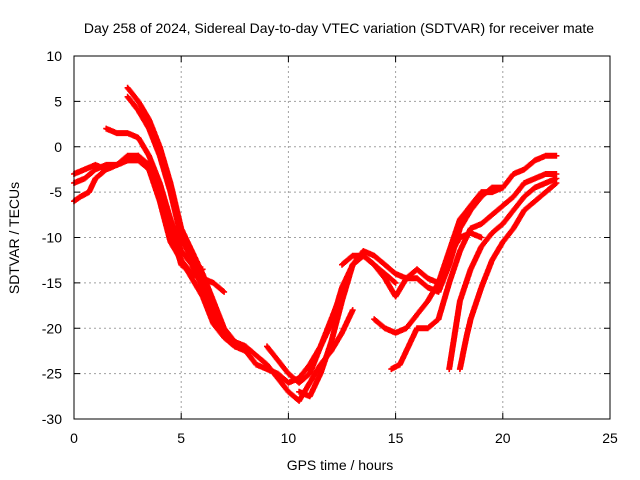 The height and width of the screenshot is (480, 640). What do you see at coordinates (58, 147) in the screenshot?
I see `y-tick-label: 0` at bounding box center [58, 147].